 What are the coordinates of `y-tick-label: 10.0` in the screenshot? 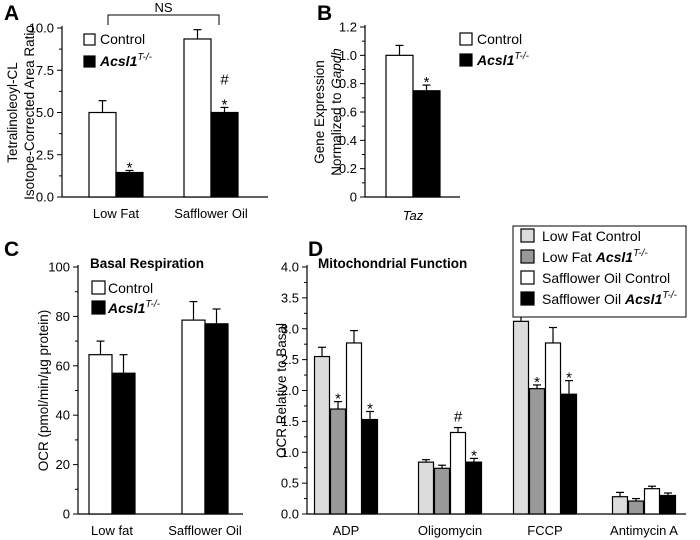 It's located at (41, 28).